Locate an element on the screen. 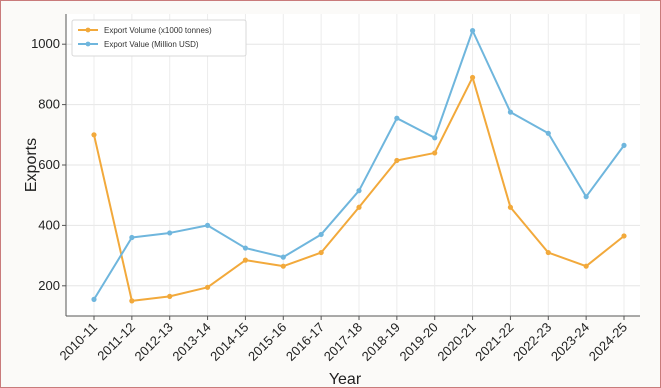  x-tick-label: 2014-15 is located at coordinates (229, 342).